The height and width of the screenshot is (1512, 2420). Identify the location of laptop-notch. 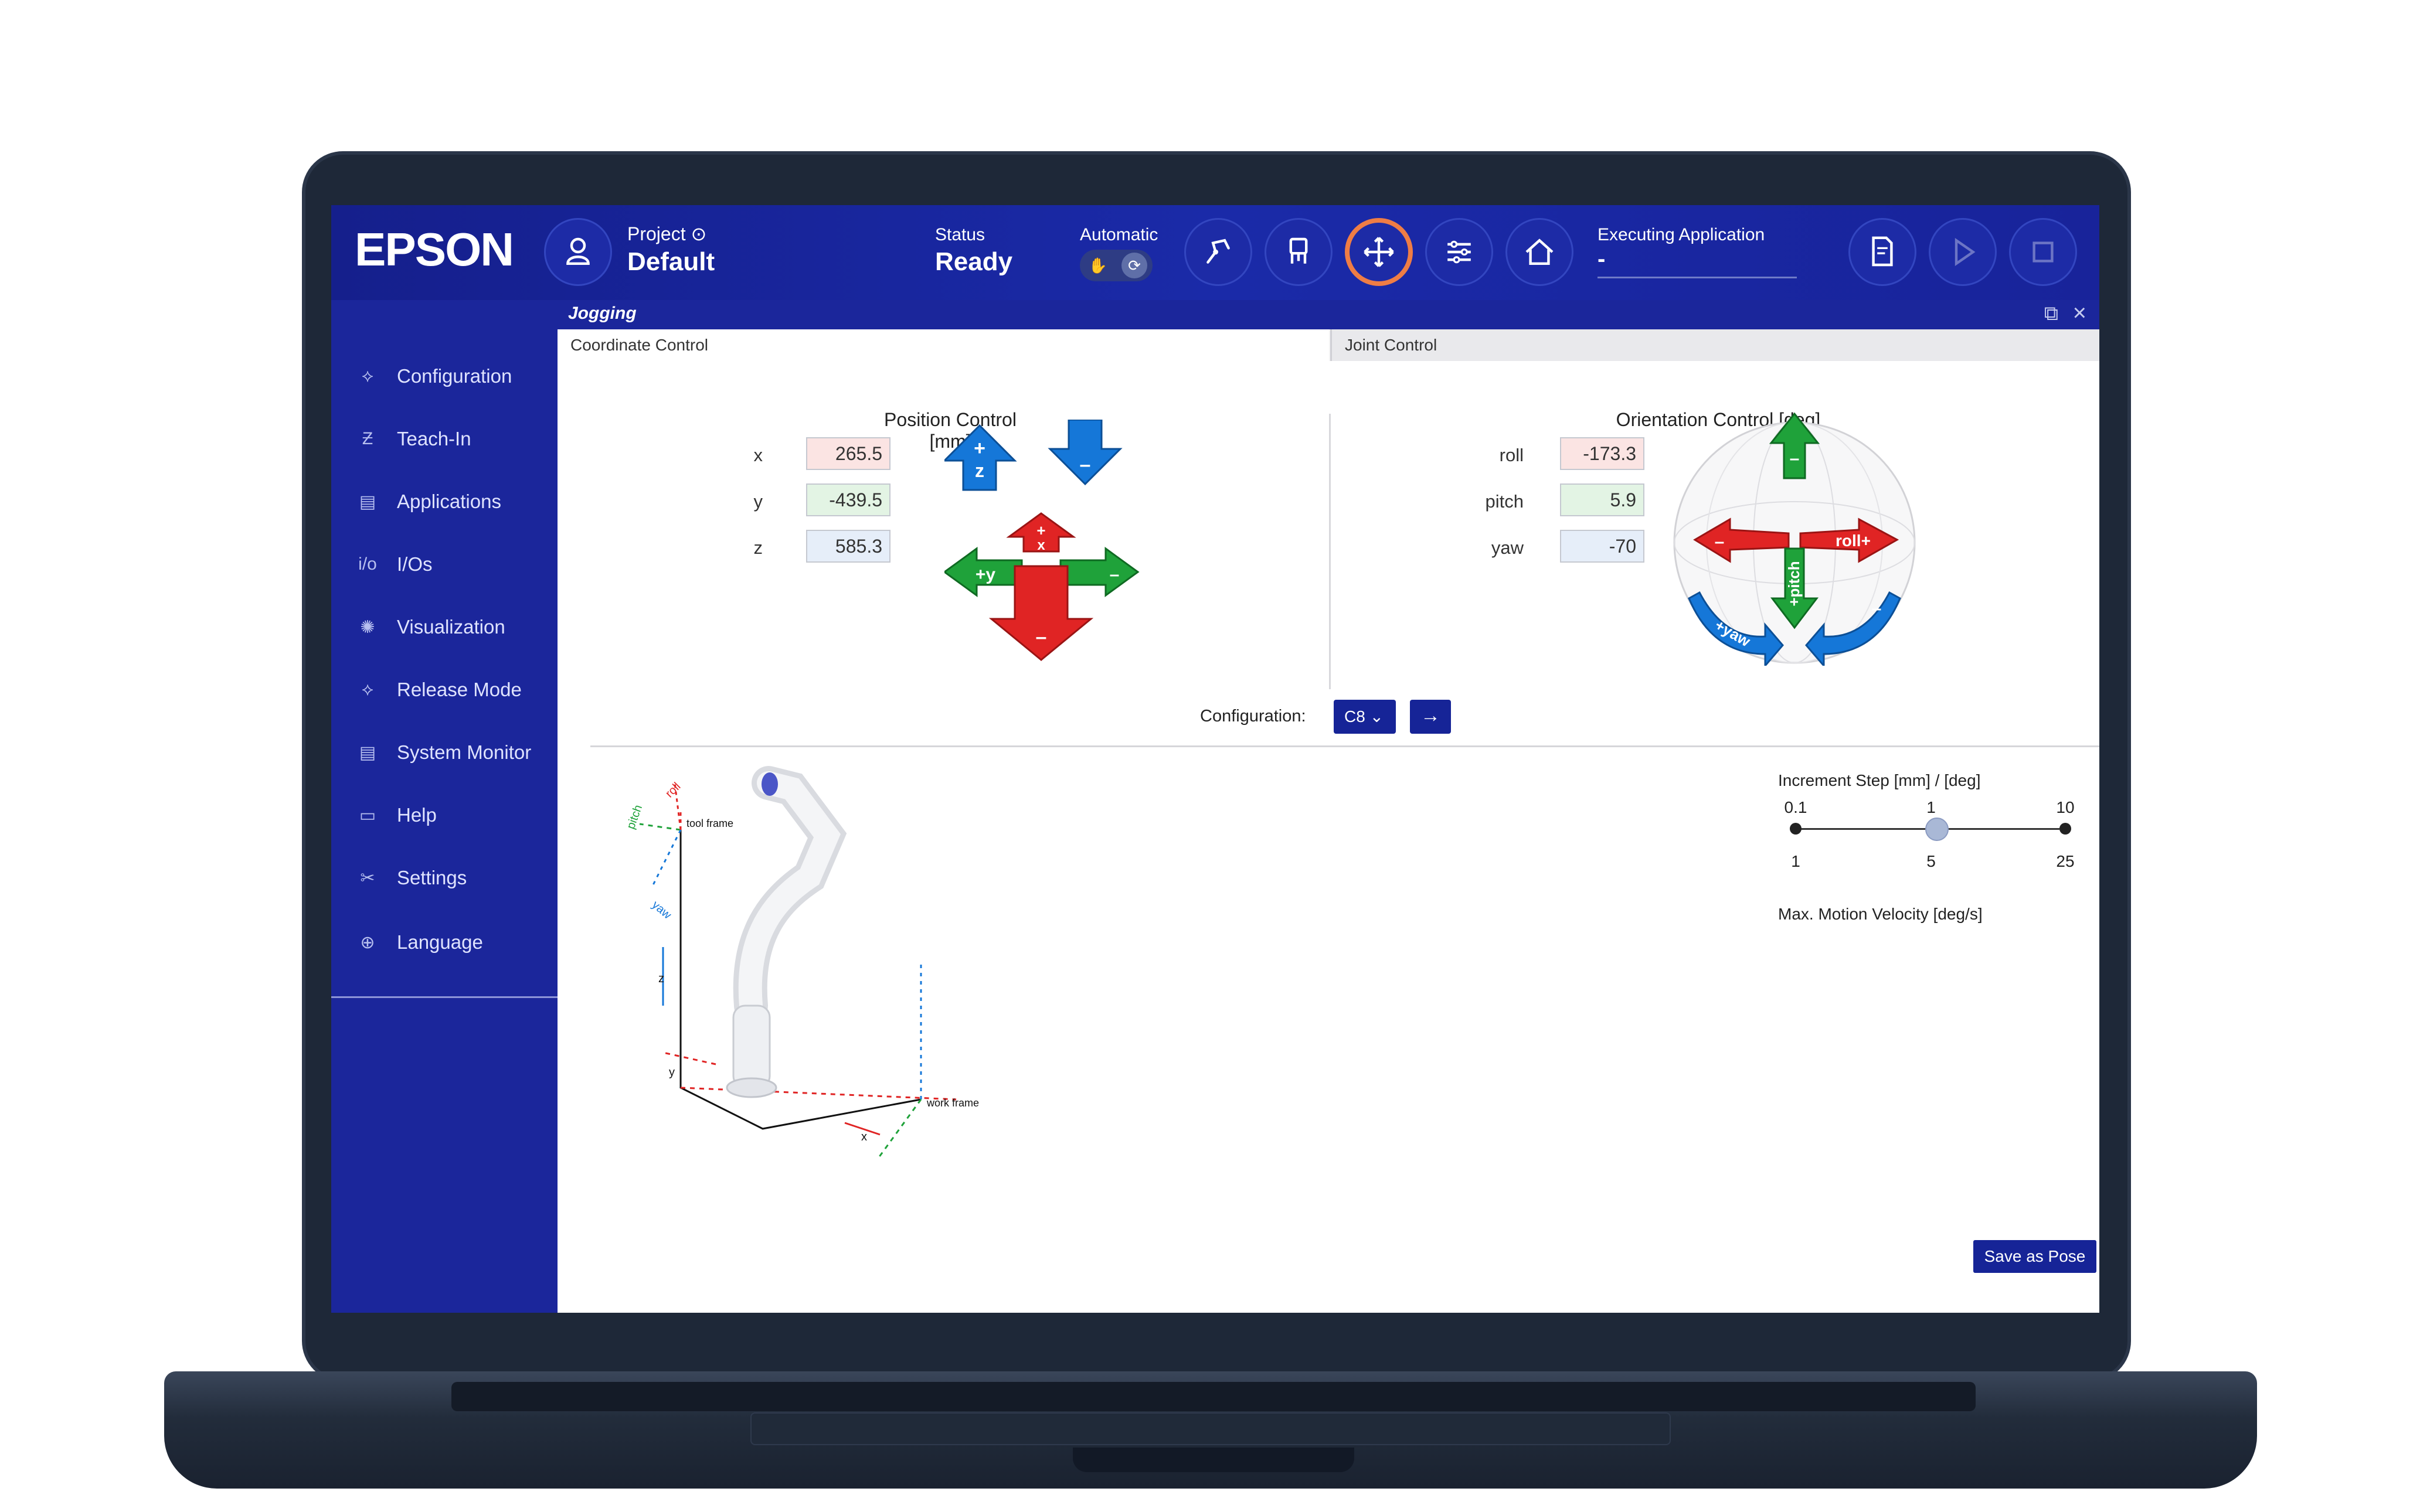
(1214, 1460).